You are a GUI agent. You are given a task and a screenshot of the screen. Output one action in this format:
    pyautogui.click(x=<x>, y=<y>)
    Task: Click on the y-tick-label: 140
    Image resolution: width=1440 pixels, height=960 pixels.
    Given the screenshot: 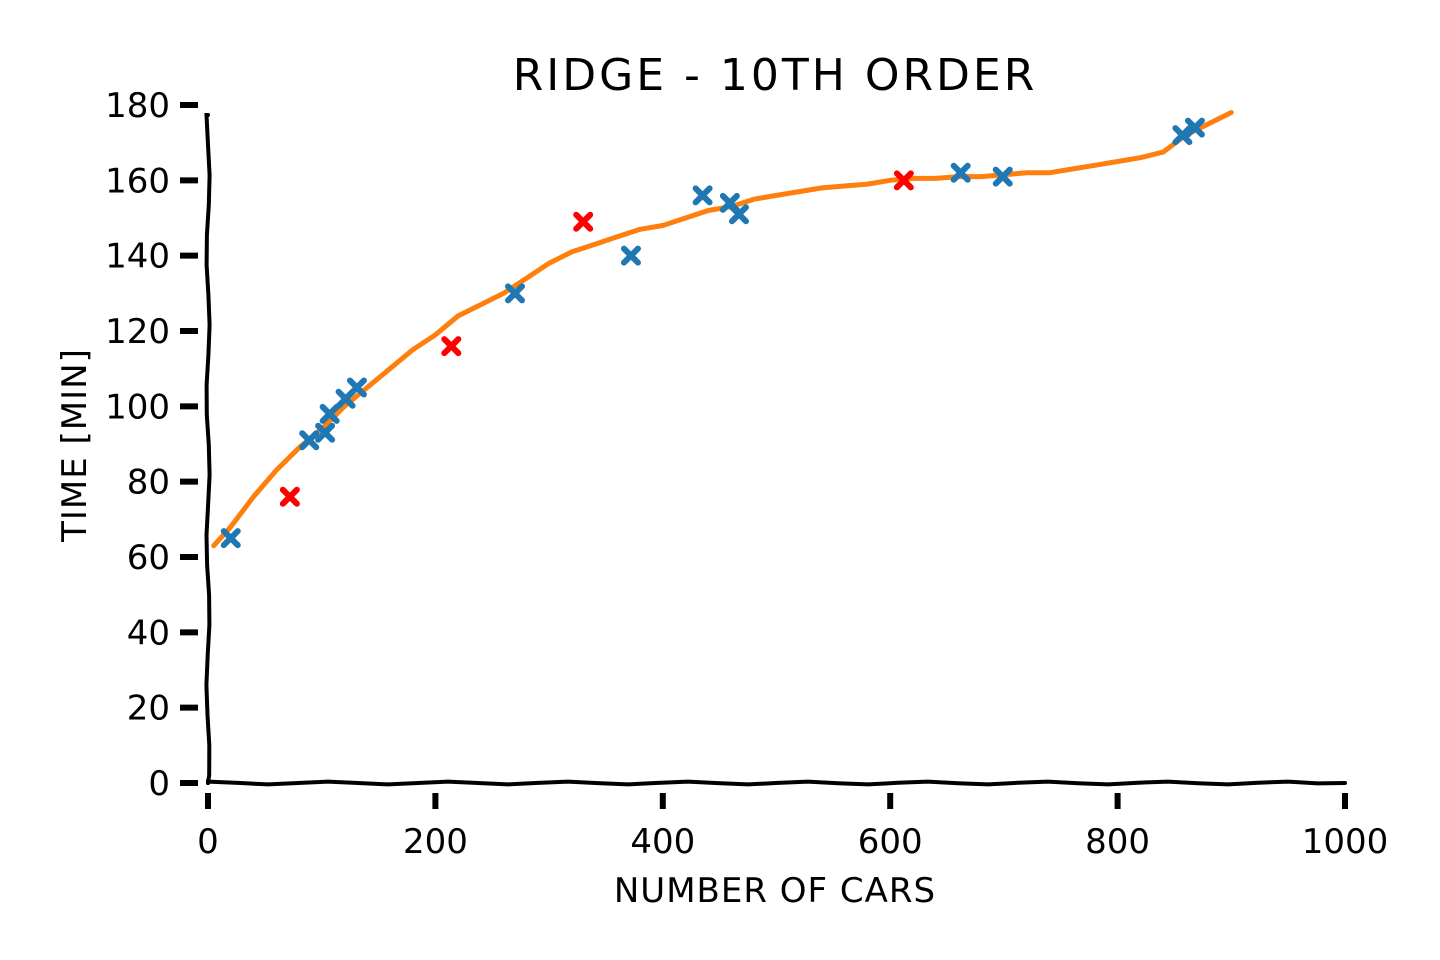 What is the action you would take?
    pyautogui.click(x=137, y=257)
    